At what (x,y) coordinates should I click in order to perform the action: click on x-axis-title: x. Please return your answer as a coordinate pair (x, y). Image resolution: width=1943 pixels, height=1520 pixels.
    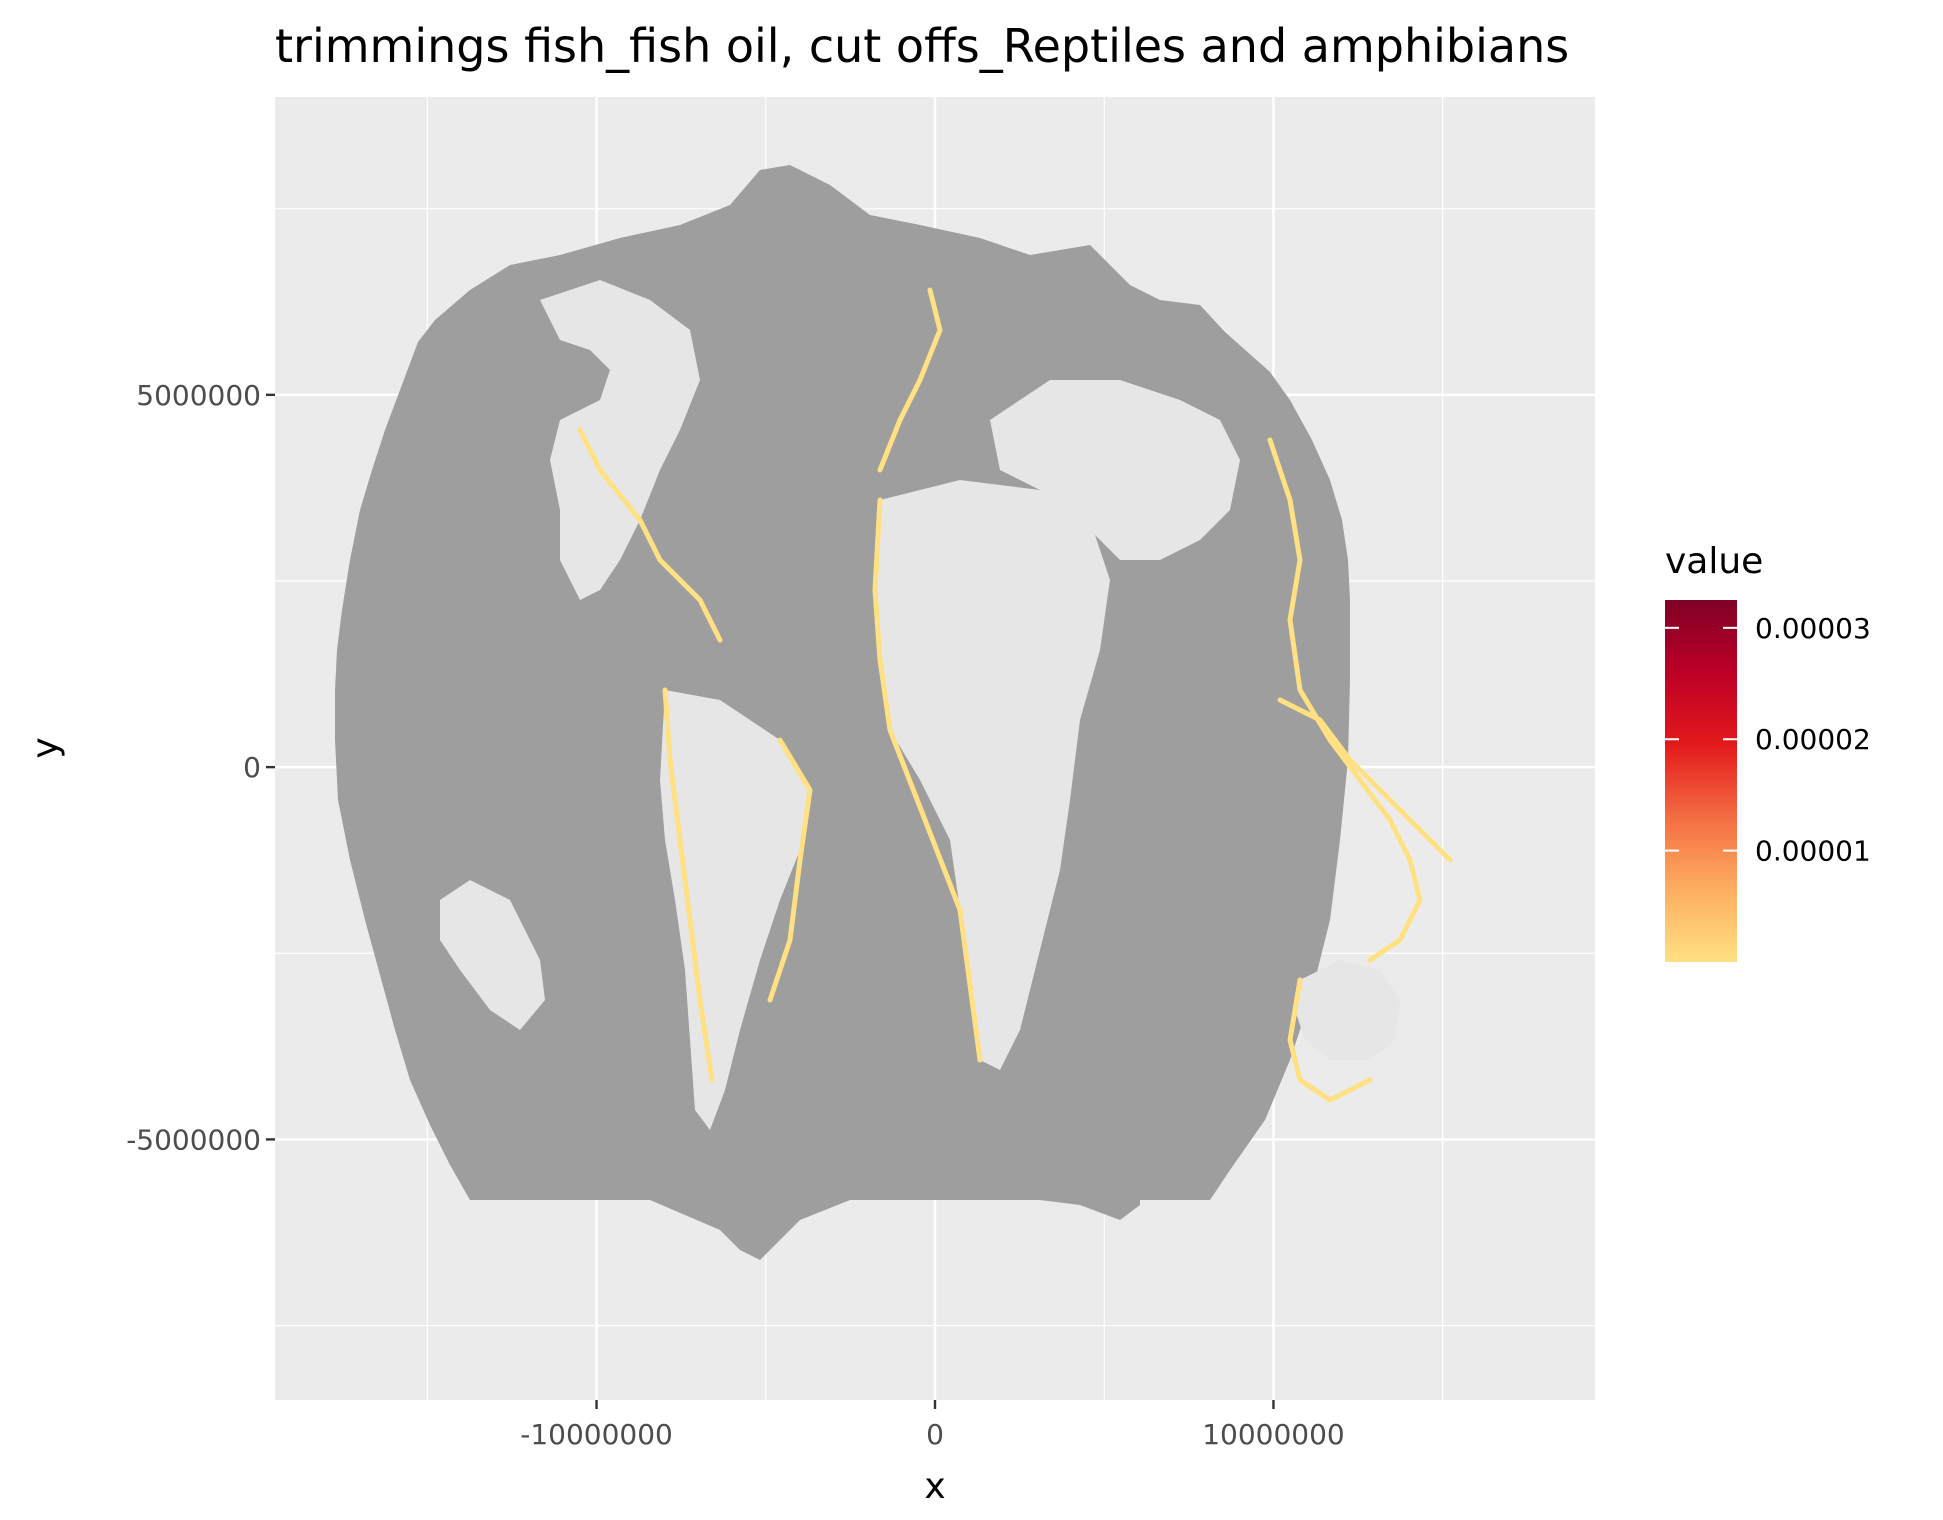
    Looking at the image, I should click on (934, 1486).